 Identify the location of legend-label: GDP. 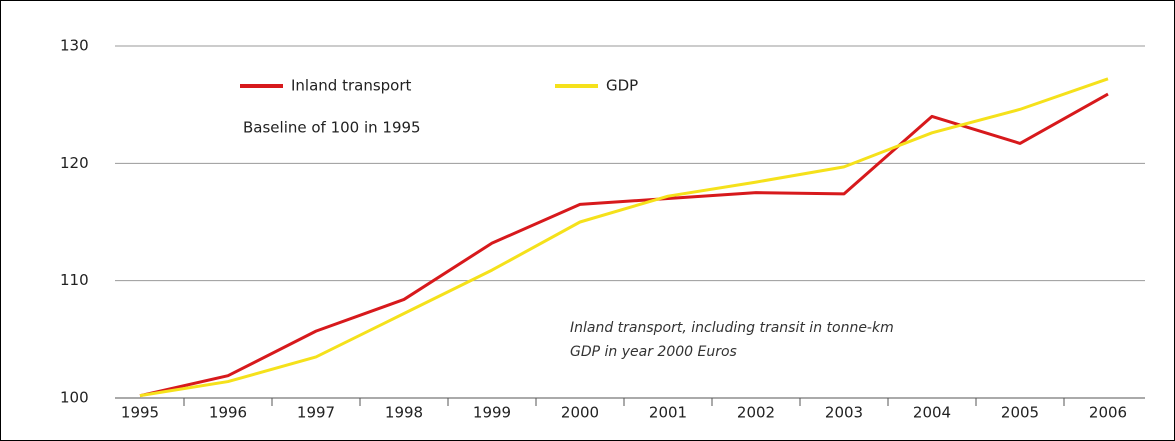
(622, 86).